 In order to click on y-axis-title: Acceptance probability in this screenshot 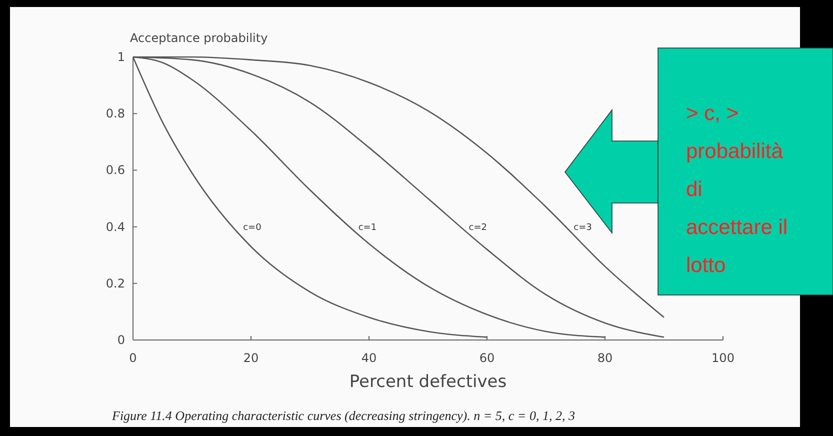, I will do `click(199, 38)`.